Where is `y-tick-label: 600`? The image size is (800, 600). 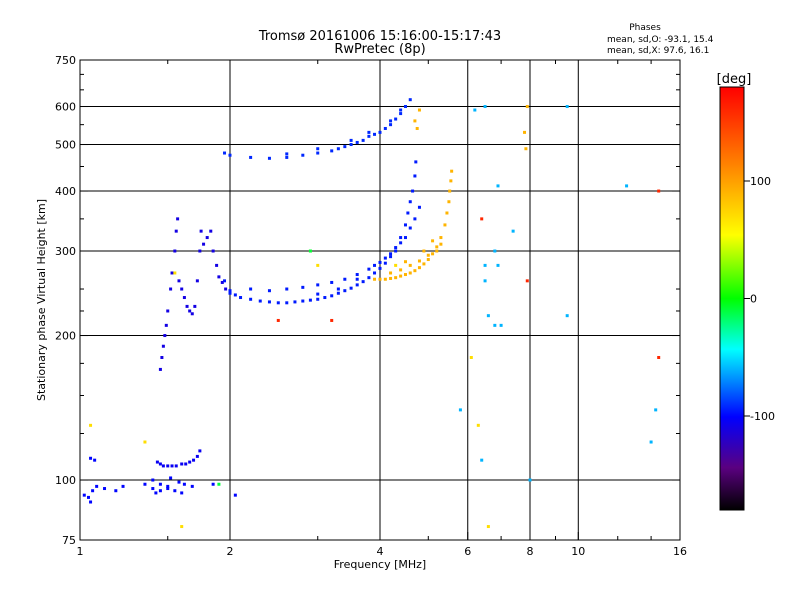 y-tick-label: 600 is located at coordinates (65, 107).